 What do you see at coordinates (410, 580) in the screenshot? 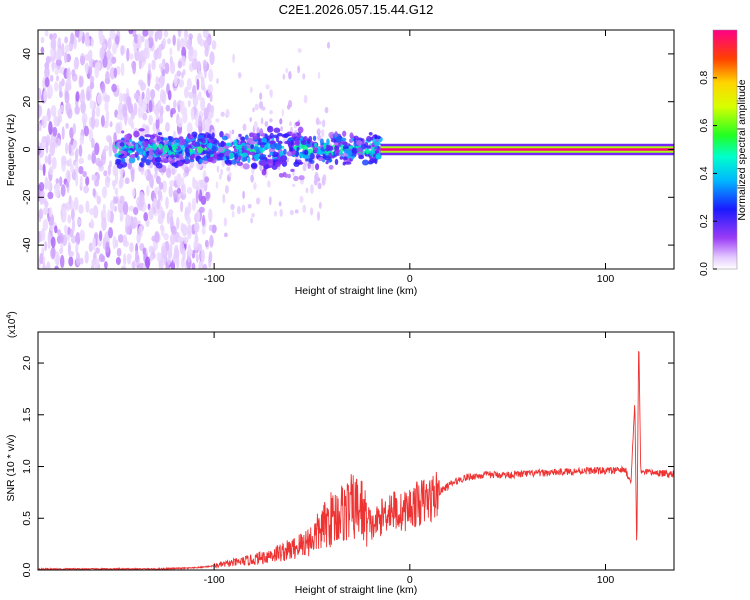
I see `x-tick-label: 0` at bounding box center [410, 580].